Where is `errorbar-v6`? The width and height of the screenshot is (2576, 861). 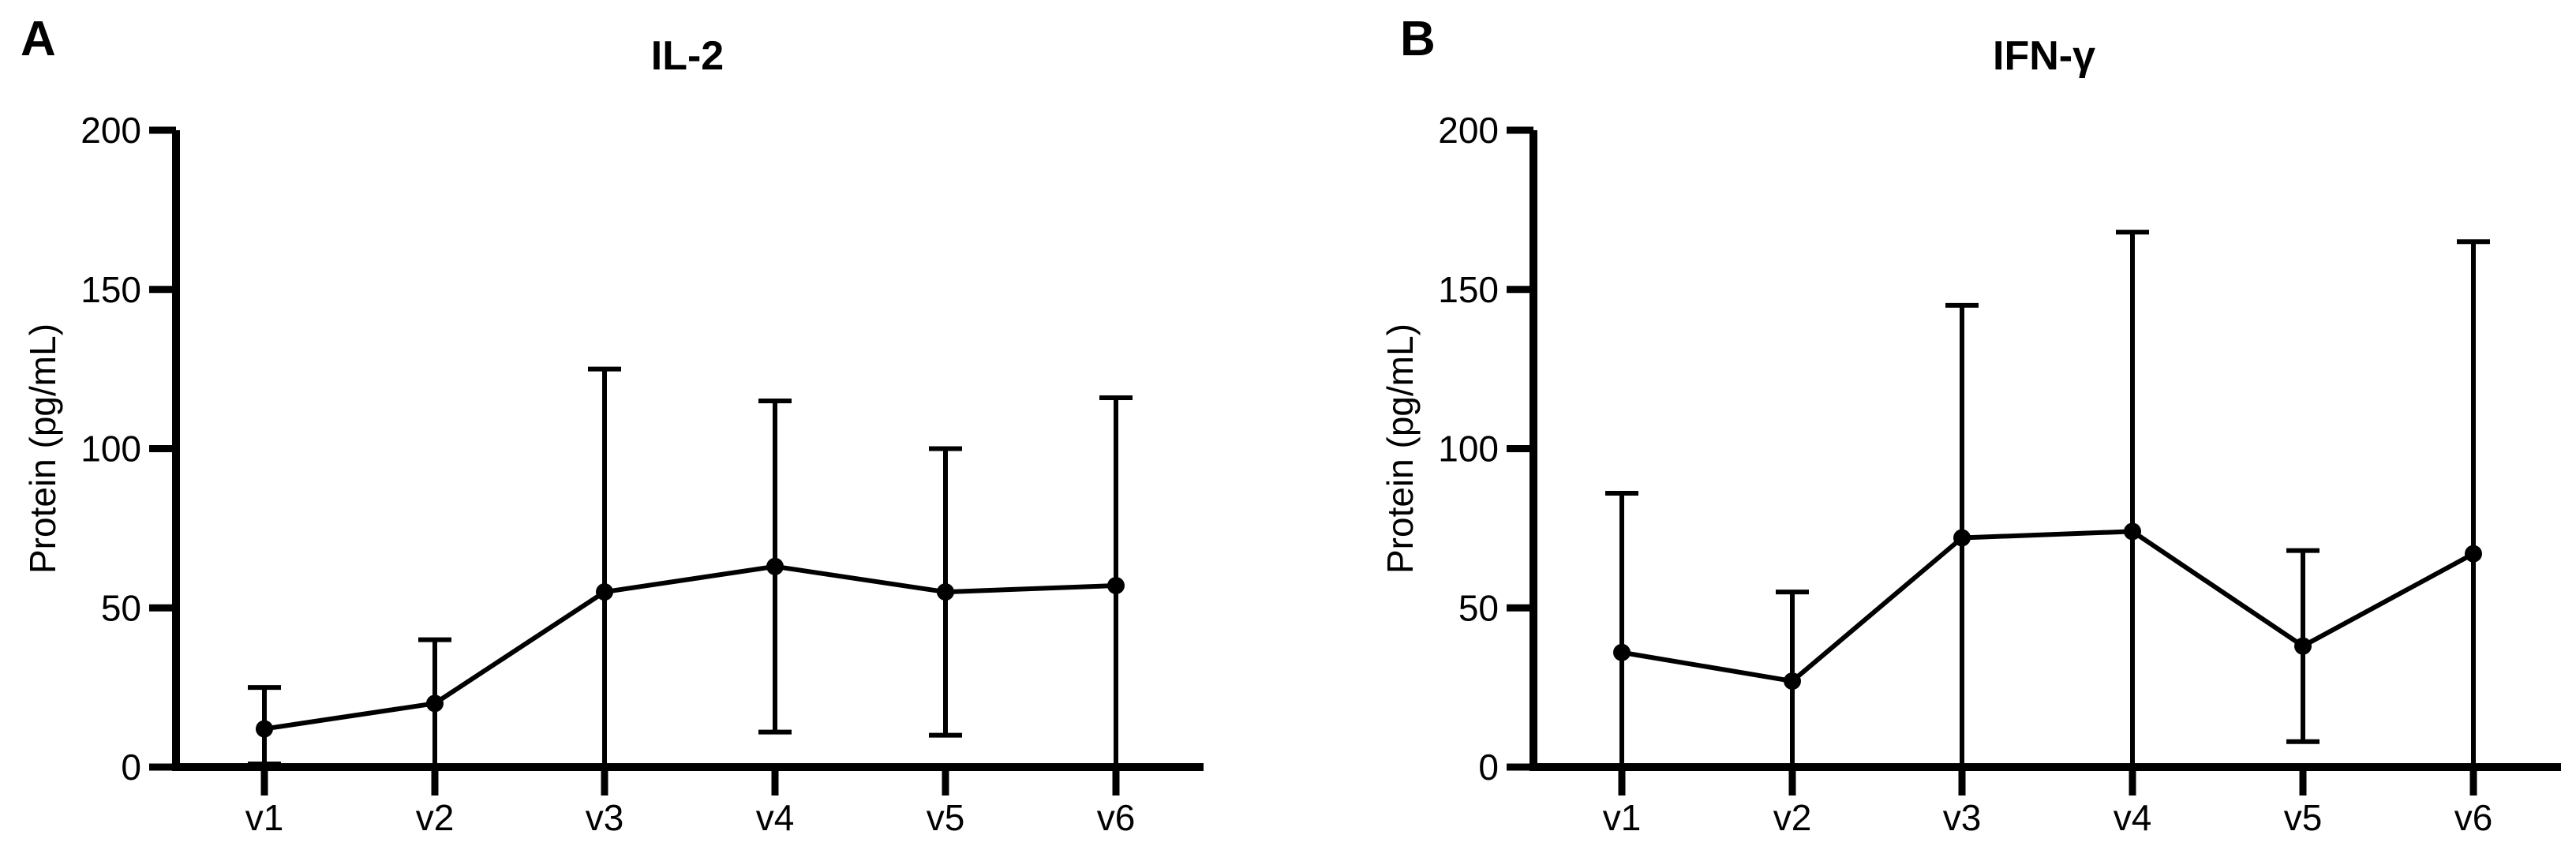
errorbar-v6 is located at coordinates (2473, 504).